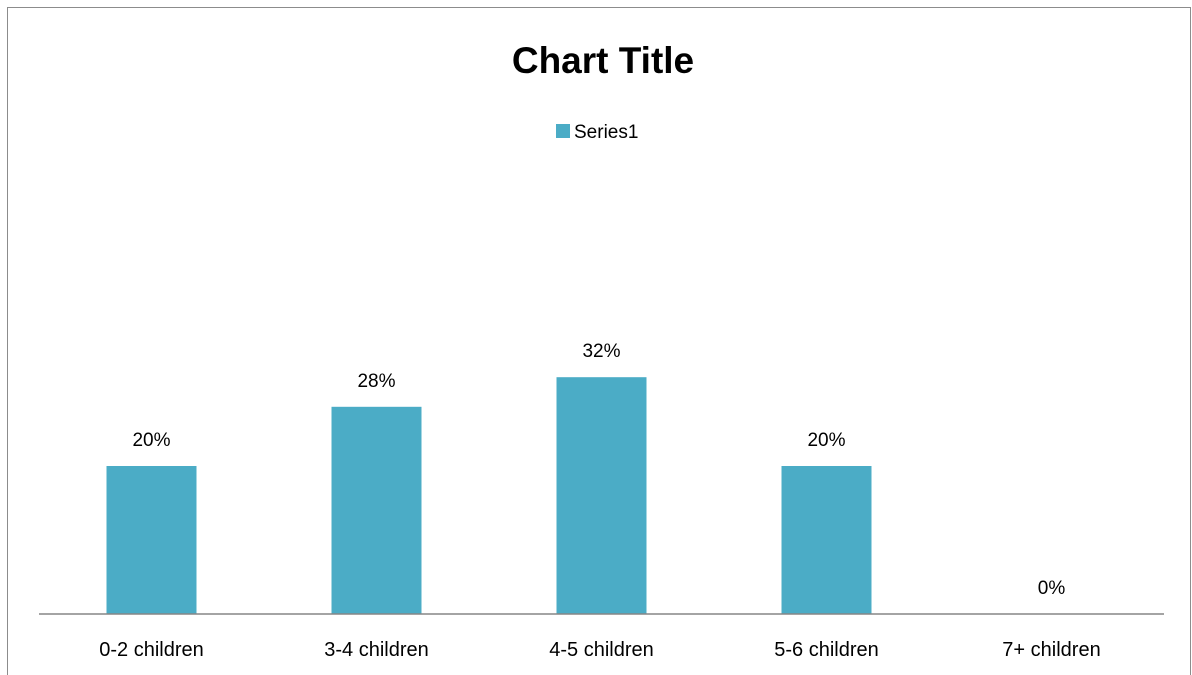 The width and height of the screenshot is (1192, 675). What do you see at coordinates (376, 381) in the screenshot?
I see `data-label-1: 28%` at bounding box center [376, 381].